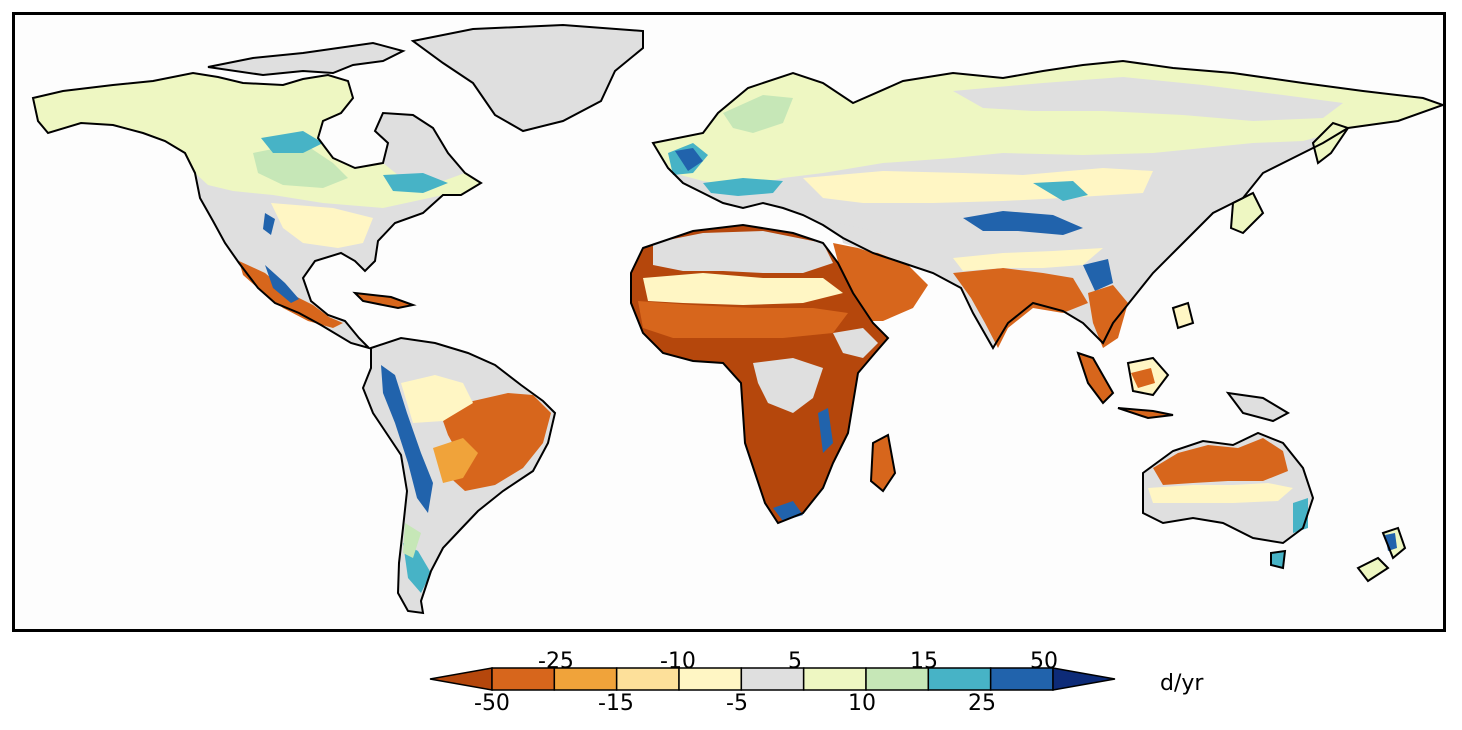  I want to click on sa-brazil-light, so click(455, 460).